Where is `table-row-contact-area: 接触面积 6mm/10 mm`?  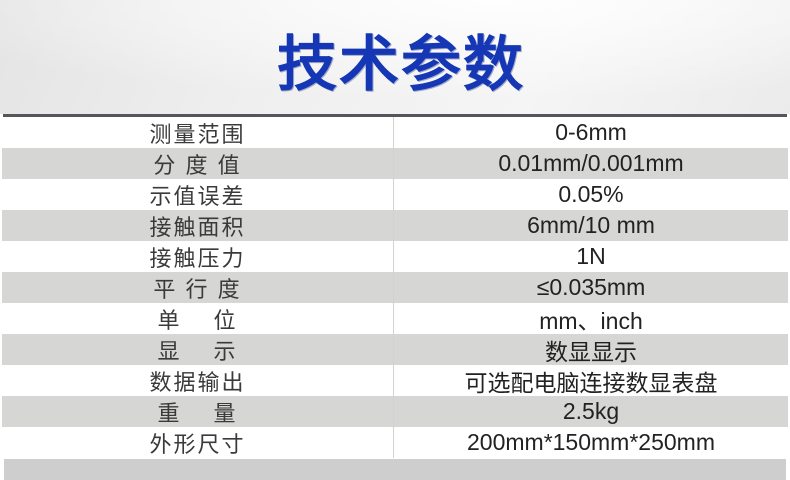
table-row-contact-area: 接触面积 6mm/10 mm is located at coordinates (395, 225).